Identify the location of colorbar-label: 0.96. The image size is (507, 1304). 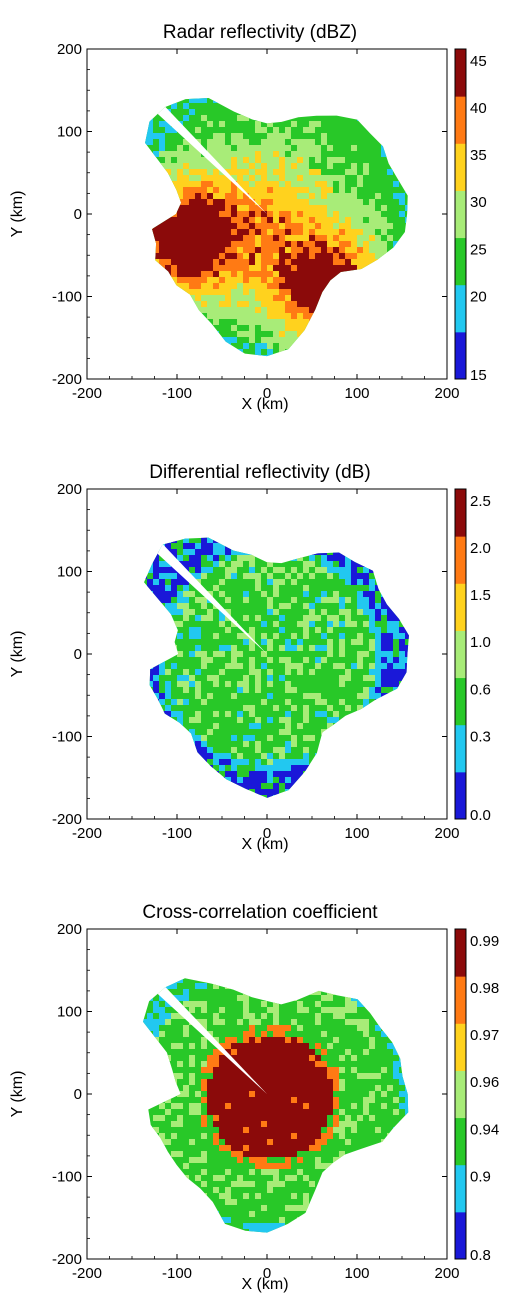
(484, 1082).